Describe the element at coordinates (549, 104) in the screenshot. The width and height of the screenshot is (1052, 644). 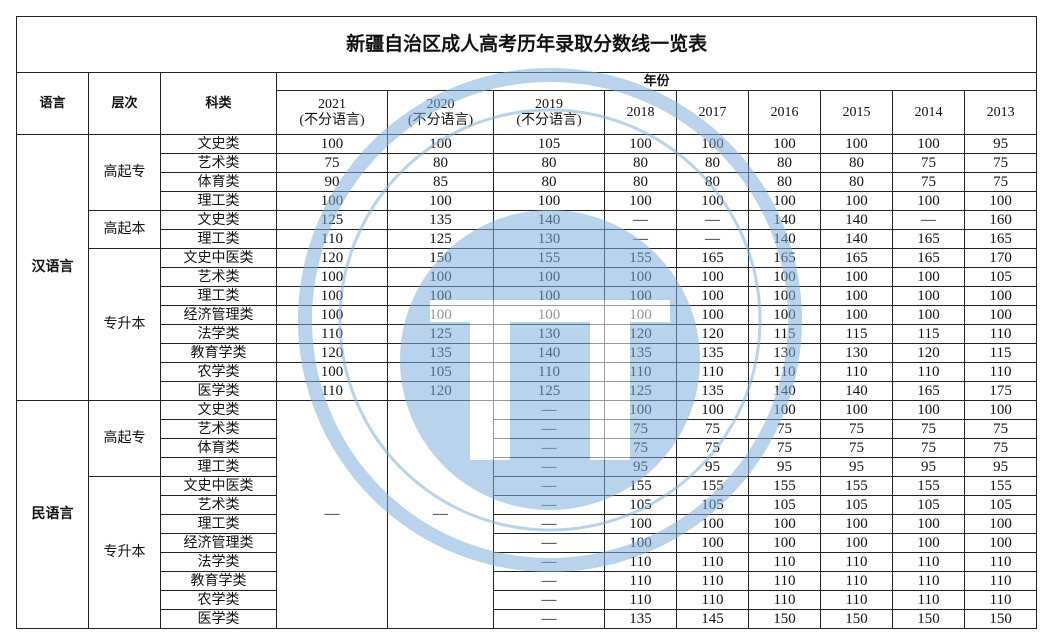
I see `year-label: 2019` at that location.